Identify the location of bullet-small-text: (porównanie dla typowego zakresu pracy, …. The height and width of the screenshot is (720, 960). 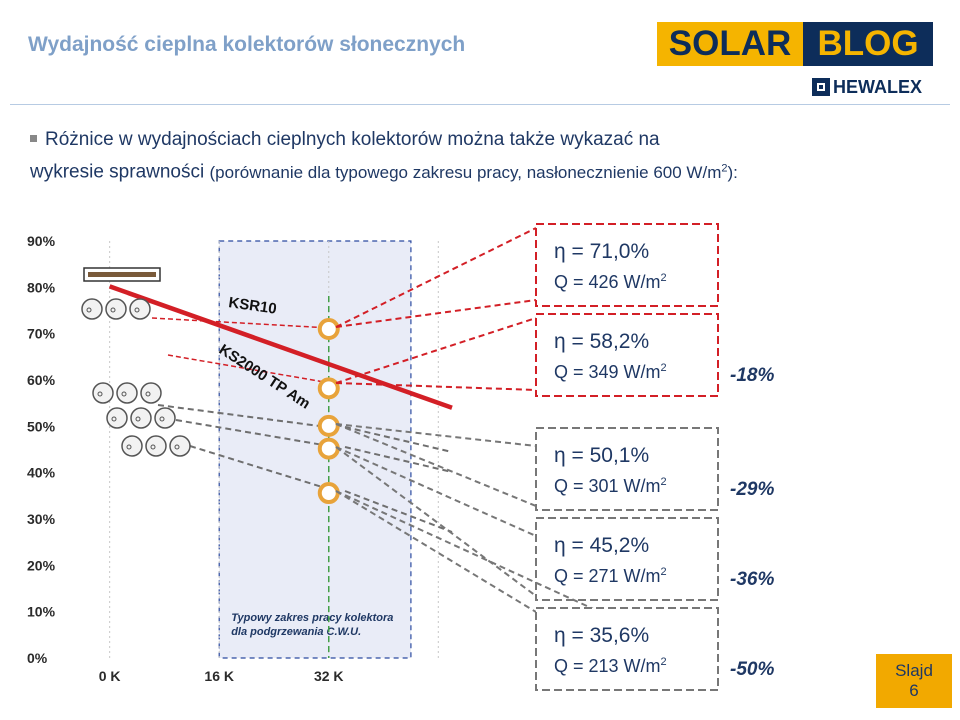
(474, 172).